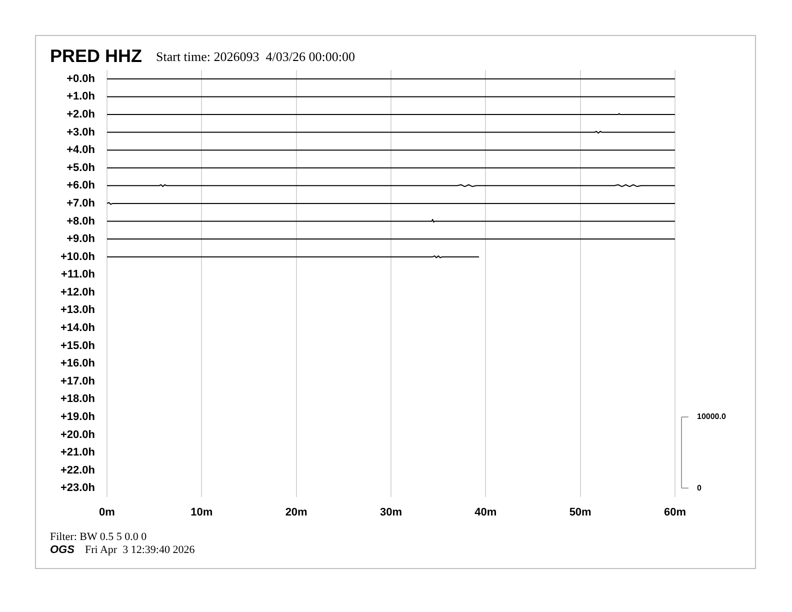  I want to click on y-tick-label: +22.0h, so click(78, 470).